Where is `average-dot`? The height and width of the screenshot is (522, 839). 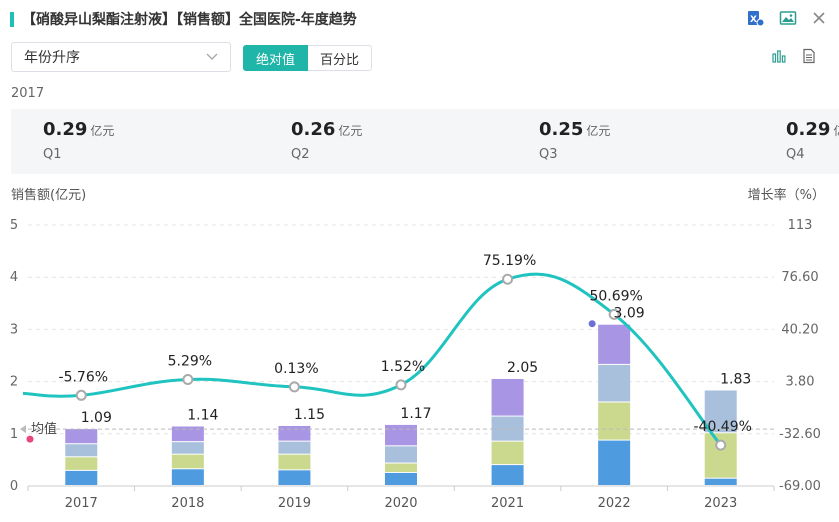 average-dot is located at coordinates (30, 439).